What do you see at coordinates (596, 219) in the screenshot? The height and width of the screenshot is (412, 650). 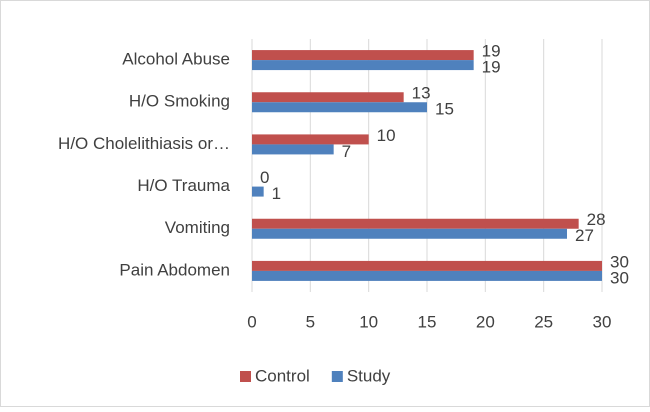 I see `data-label: 28` at bounding box center [596, 219].